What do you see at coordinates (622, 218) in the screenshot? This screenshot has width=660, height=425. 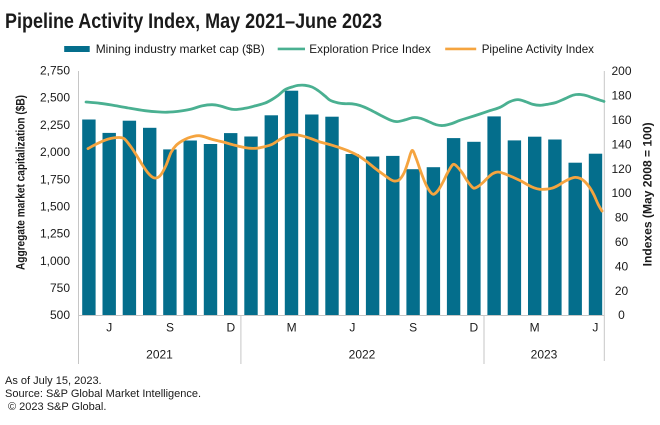 I see `svg-text: 80` at bounding box center [622, 218].